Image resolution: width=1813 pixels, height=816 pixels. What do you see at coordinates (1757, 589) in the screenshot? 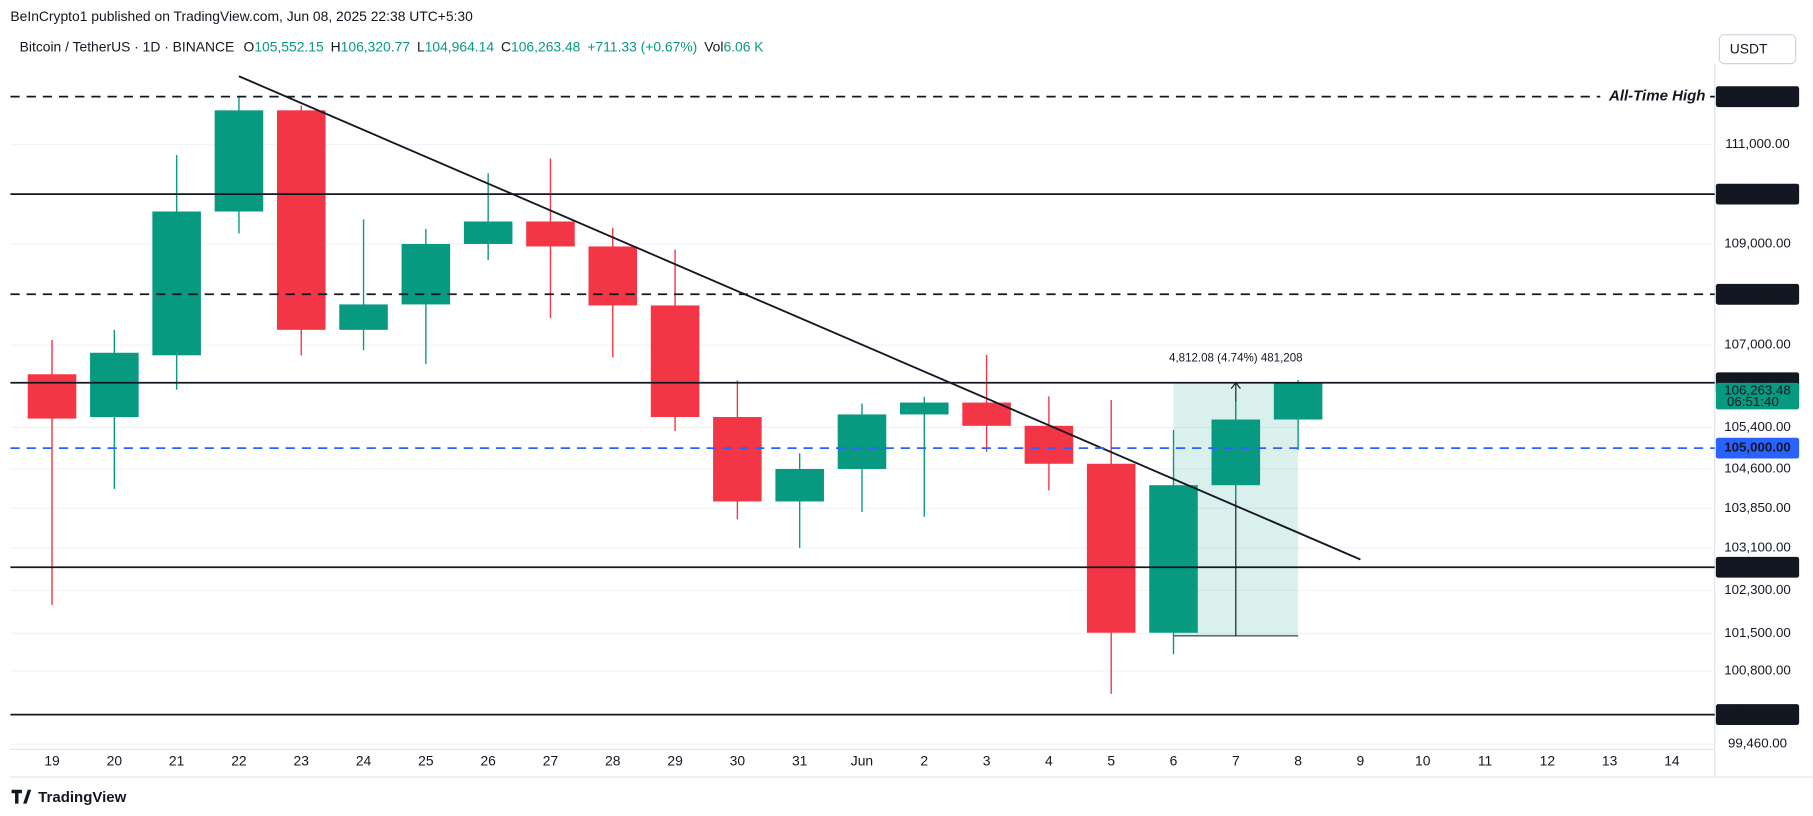
I see `y-tick-label: 102,300.00` at bounding box center [1757, 589].